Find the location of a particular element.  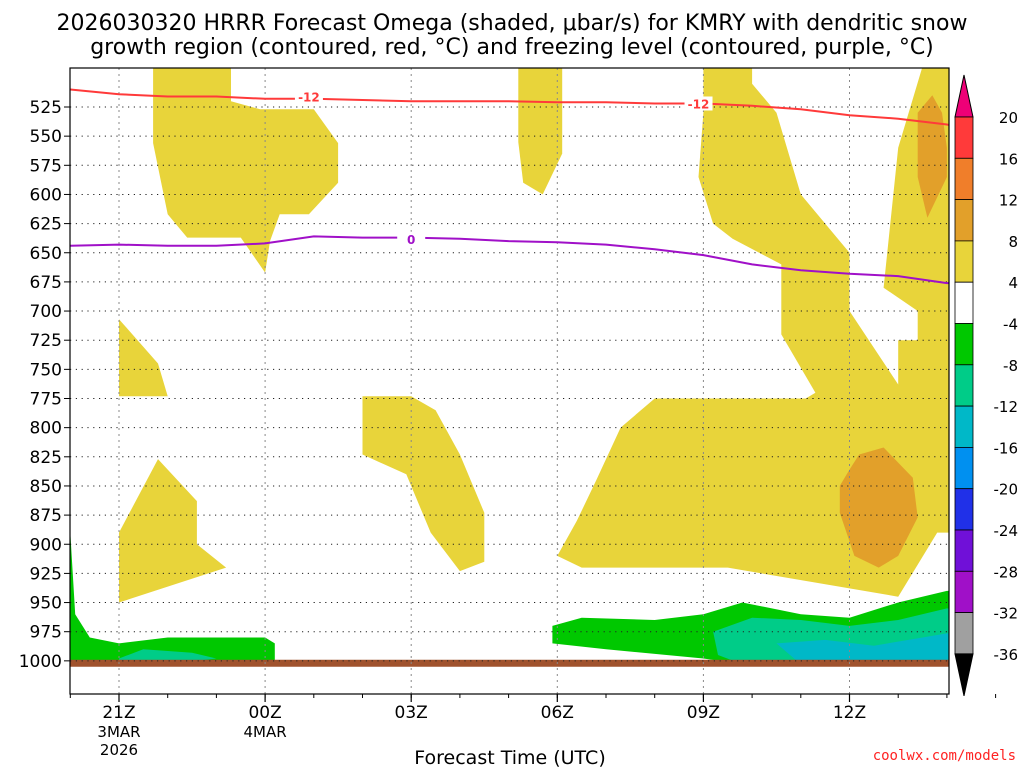

rising-yellow-upper-left is located at coordinates (246, 170).